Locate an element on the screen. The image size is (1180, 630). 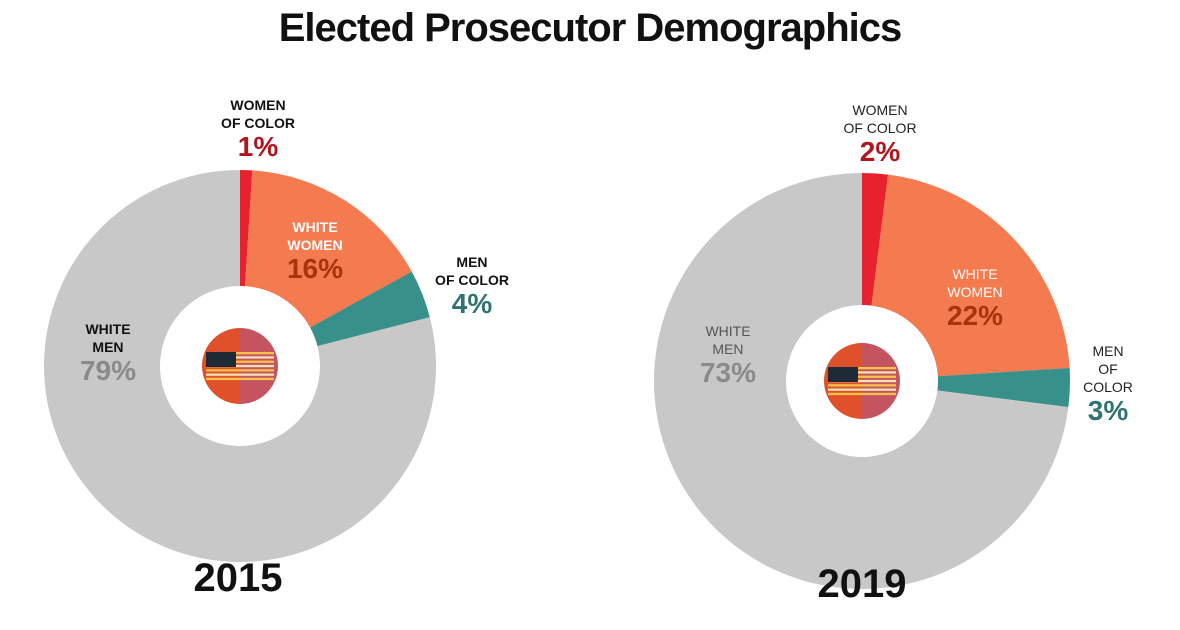
slice-label: WHITE WOMEN 22% is located at coordinates (975, 298).